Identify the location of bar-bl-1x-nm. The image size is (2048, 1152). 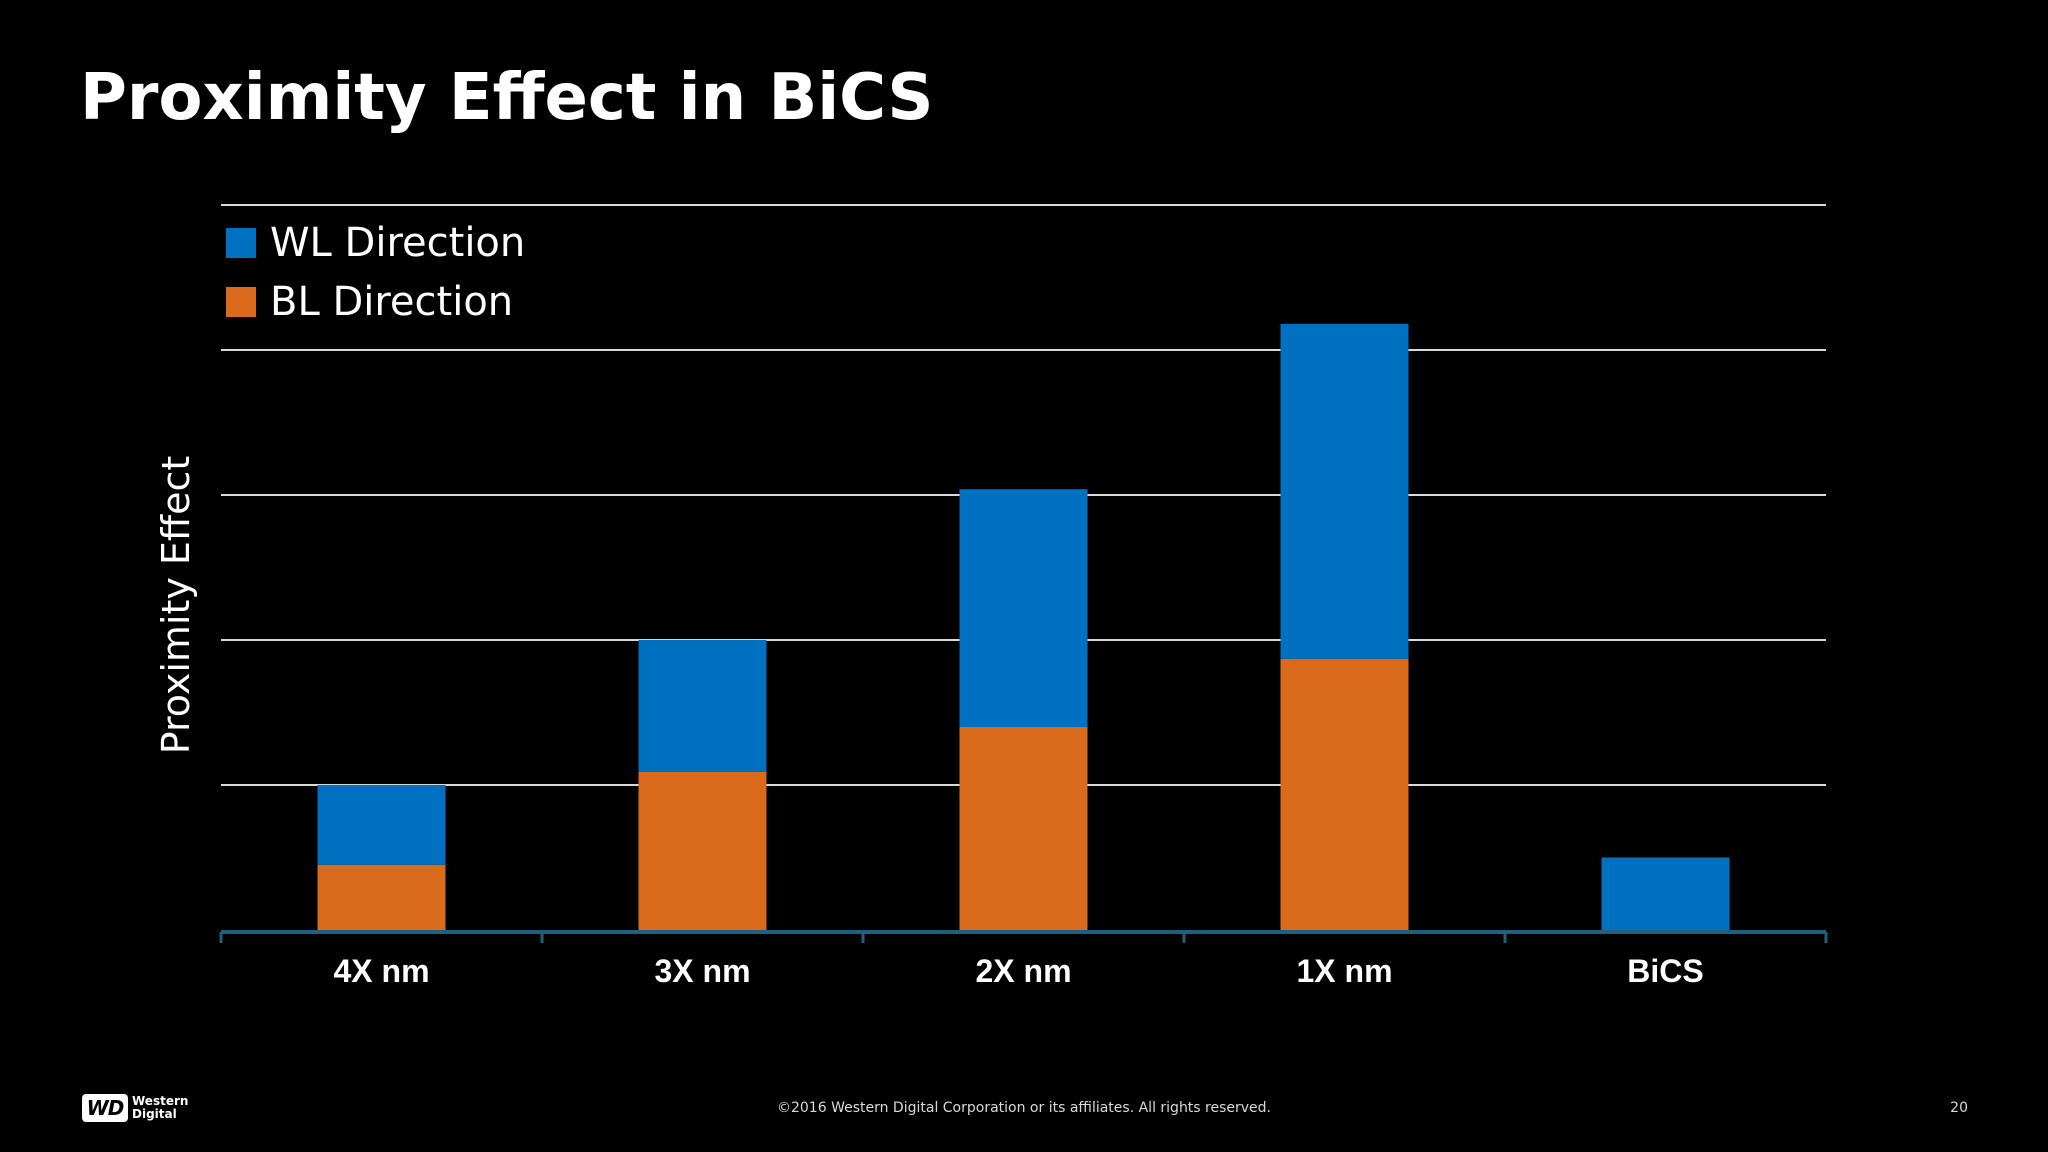
(1344, 794).